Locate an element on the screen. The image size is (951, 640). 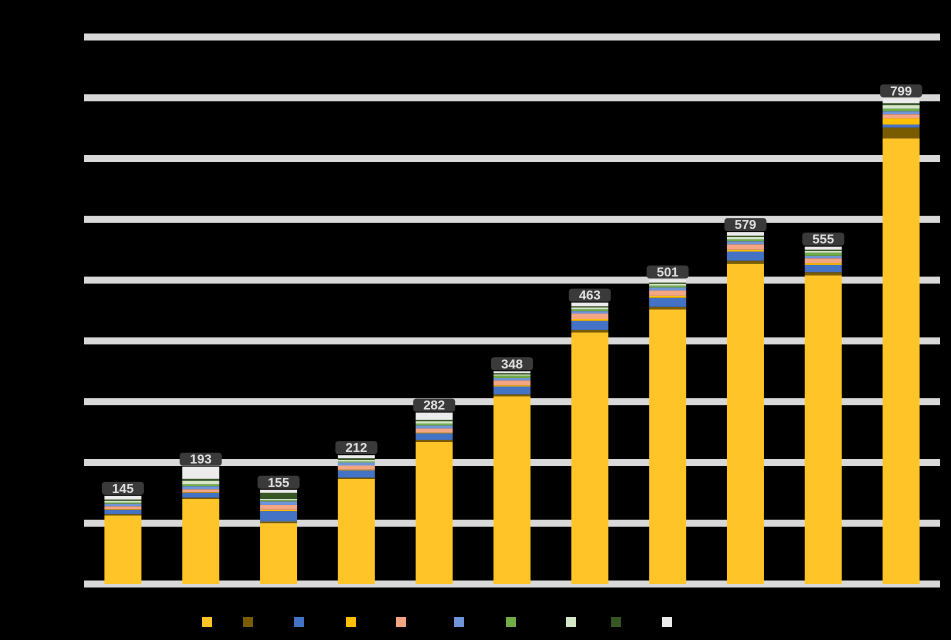
legend is located at coordinates (475, 622).